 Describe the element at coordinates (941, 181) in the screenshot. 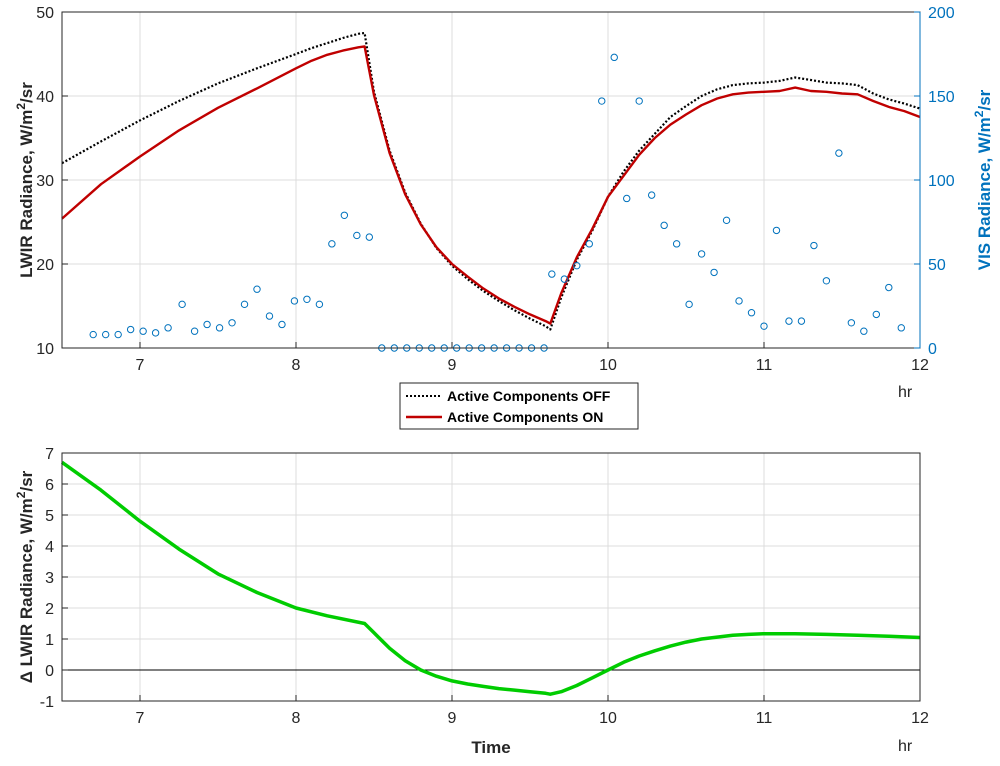

I see `top-y2-tick-label: 100` at that location.